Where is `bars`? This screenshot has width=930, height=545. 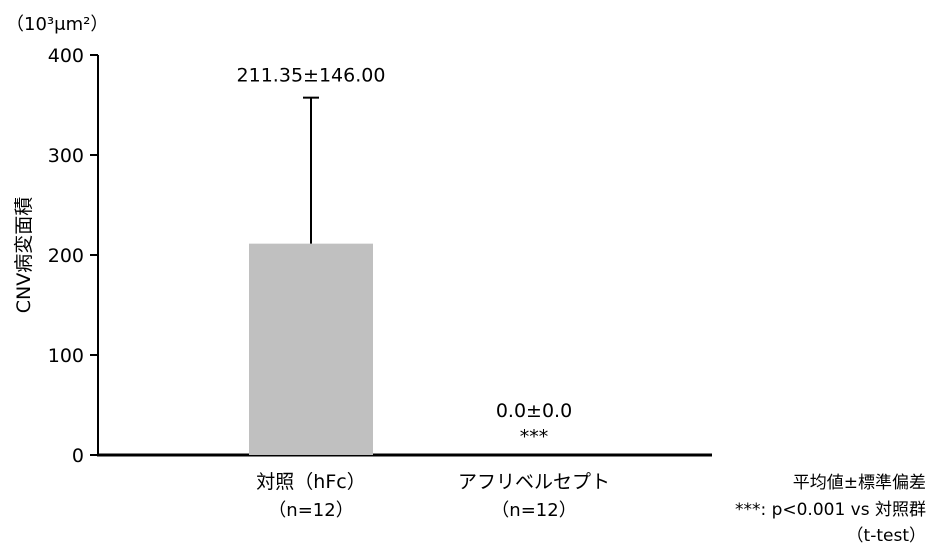 bars is located at coordinates (311, 349).